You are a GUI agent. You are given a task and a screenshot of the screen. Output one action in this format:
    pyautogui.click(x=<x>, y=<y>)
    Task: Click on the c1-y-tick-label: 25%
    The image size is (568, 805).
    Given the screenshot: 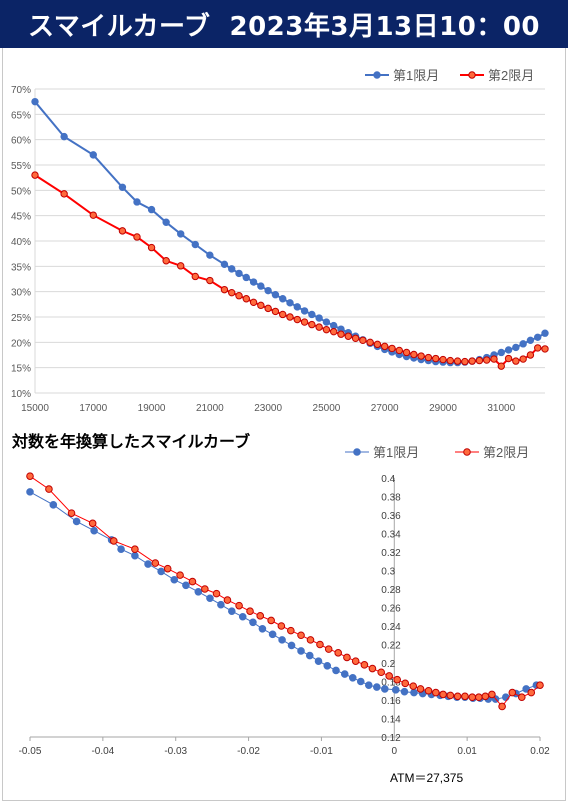 What is the action you would take?
    pyautogui.click(x=21, y=318)
    